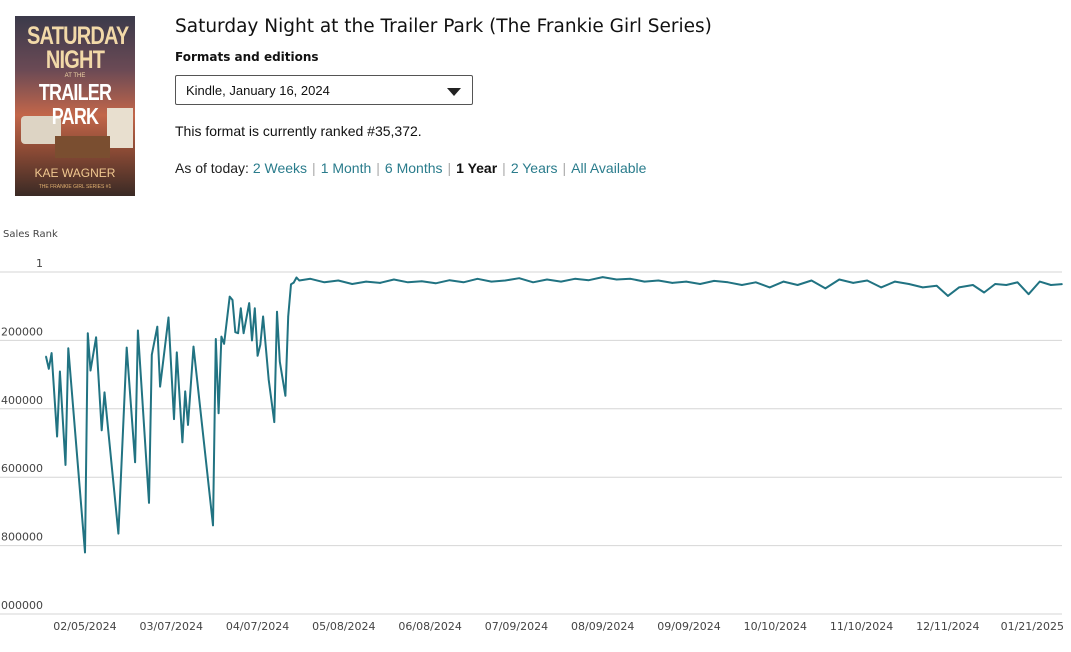 This screenshot has width=1071, height=652. I want to click on cover-title: AT THE, so click(75, 76).